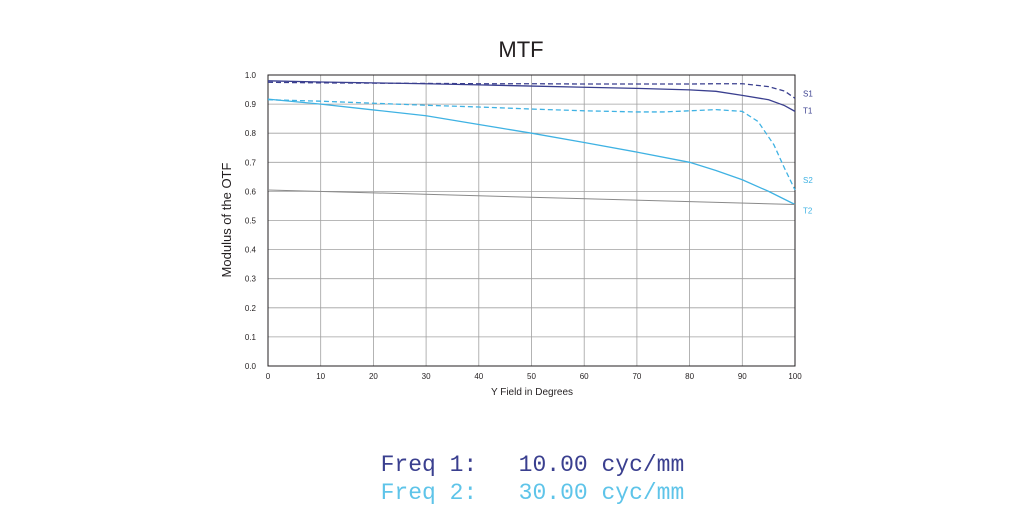  Describe the element at coordinates (531, 197) in the screenshot. I see `reference-line` at that location.